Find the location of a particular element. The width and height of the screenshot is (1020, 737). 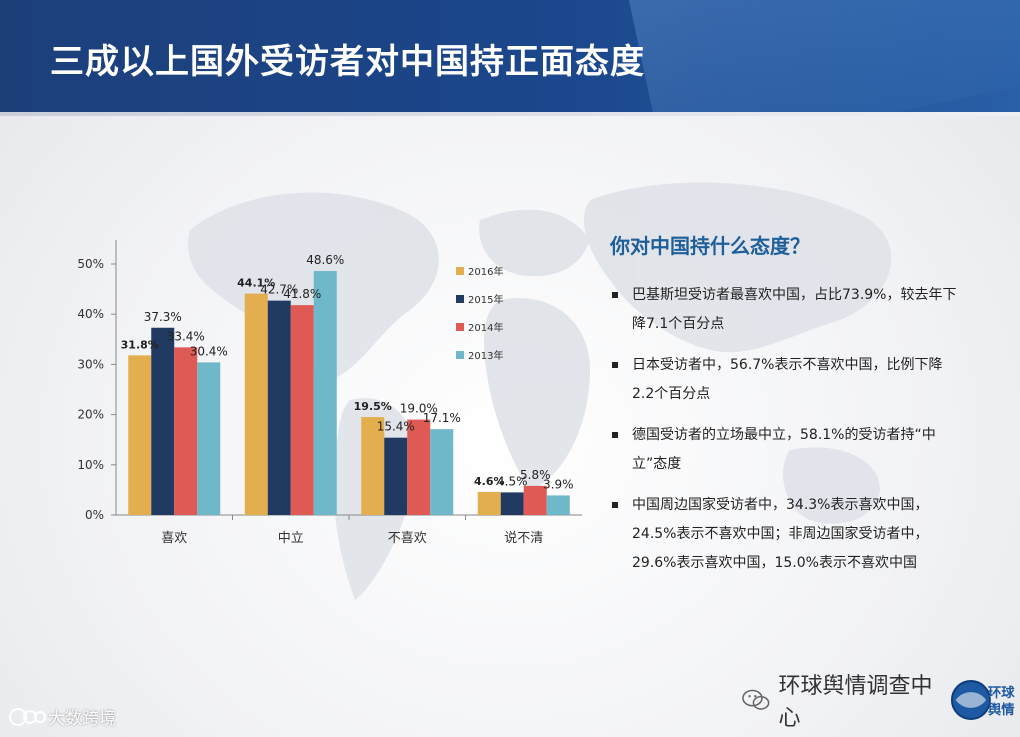

svg-text: 舆情 is located at coordinates (1001, 709).